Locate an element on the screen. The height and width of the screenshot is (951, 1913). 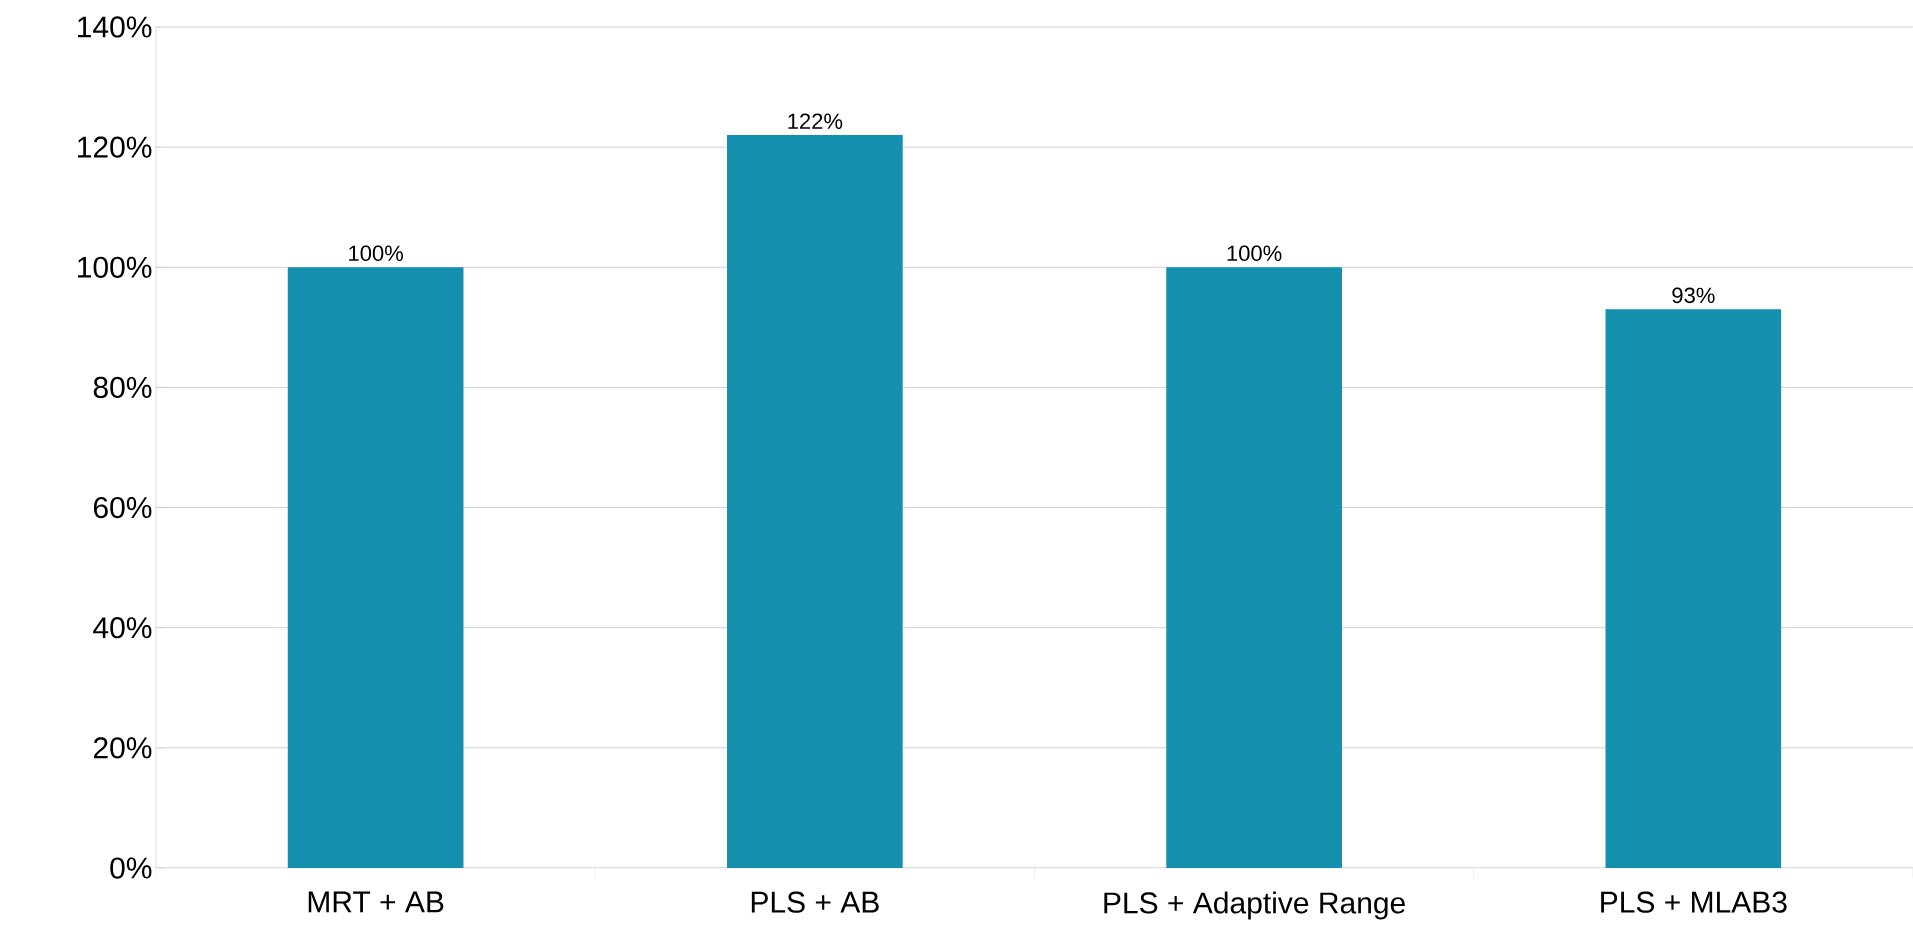
x-tick-label: PLS + AB is located at coordinates (815, 902).